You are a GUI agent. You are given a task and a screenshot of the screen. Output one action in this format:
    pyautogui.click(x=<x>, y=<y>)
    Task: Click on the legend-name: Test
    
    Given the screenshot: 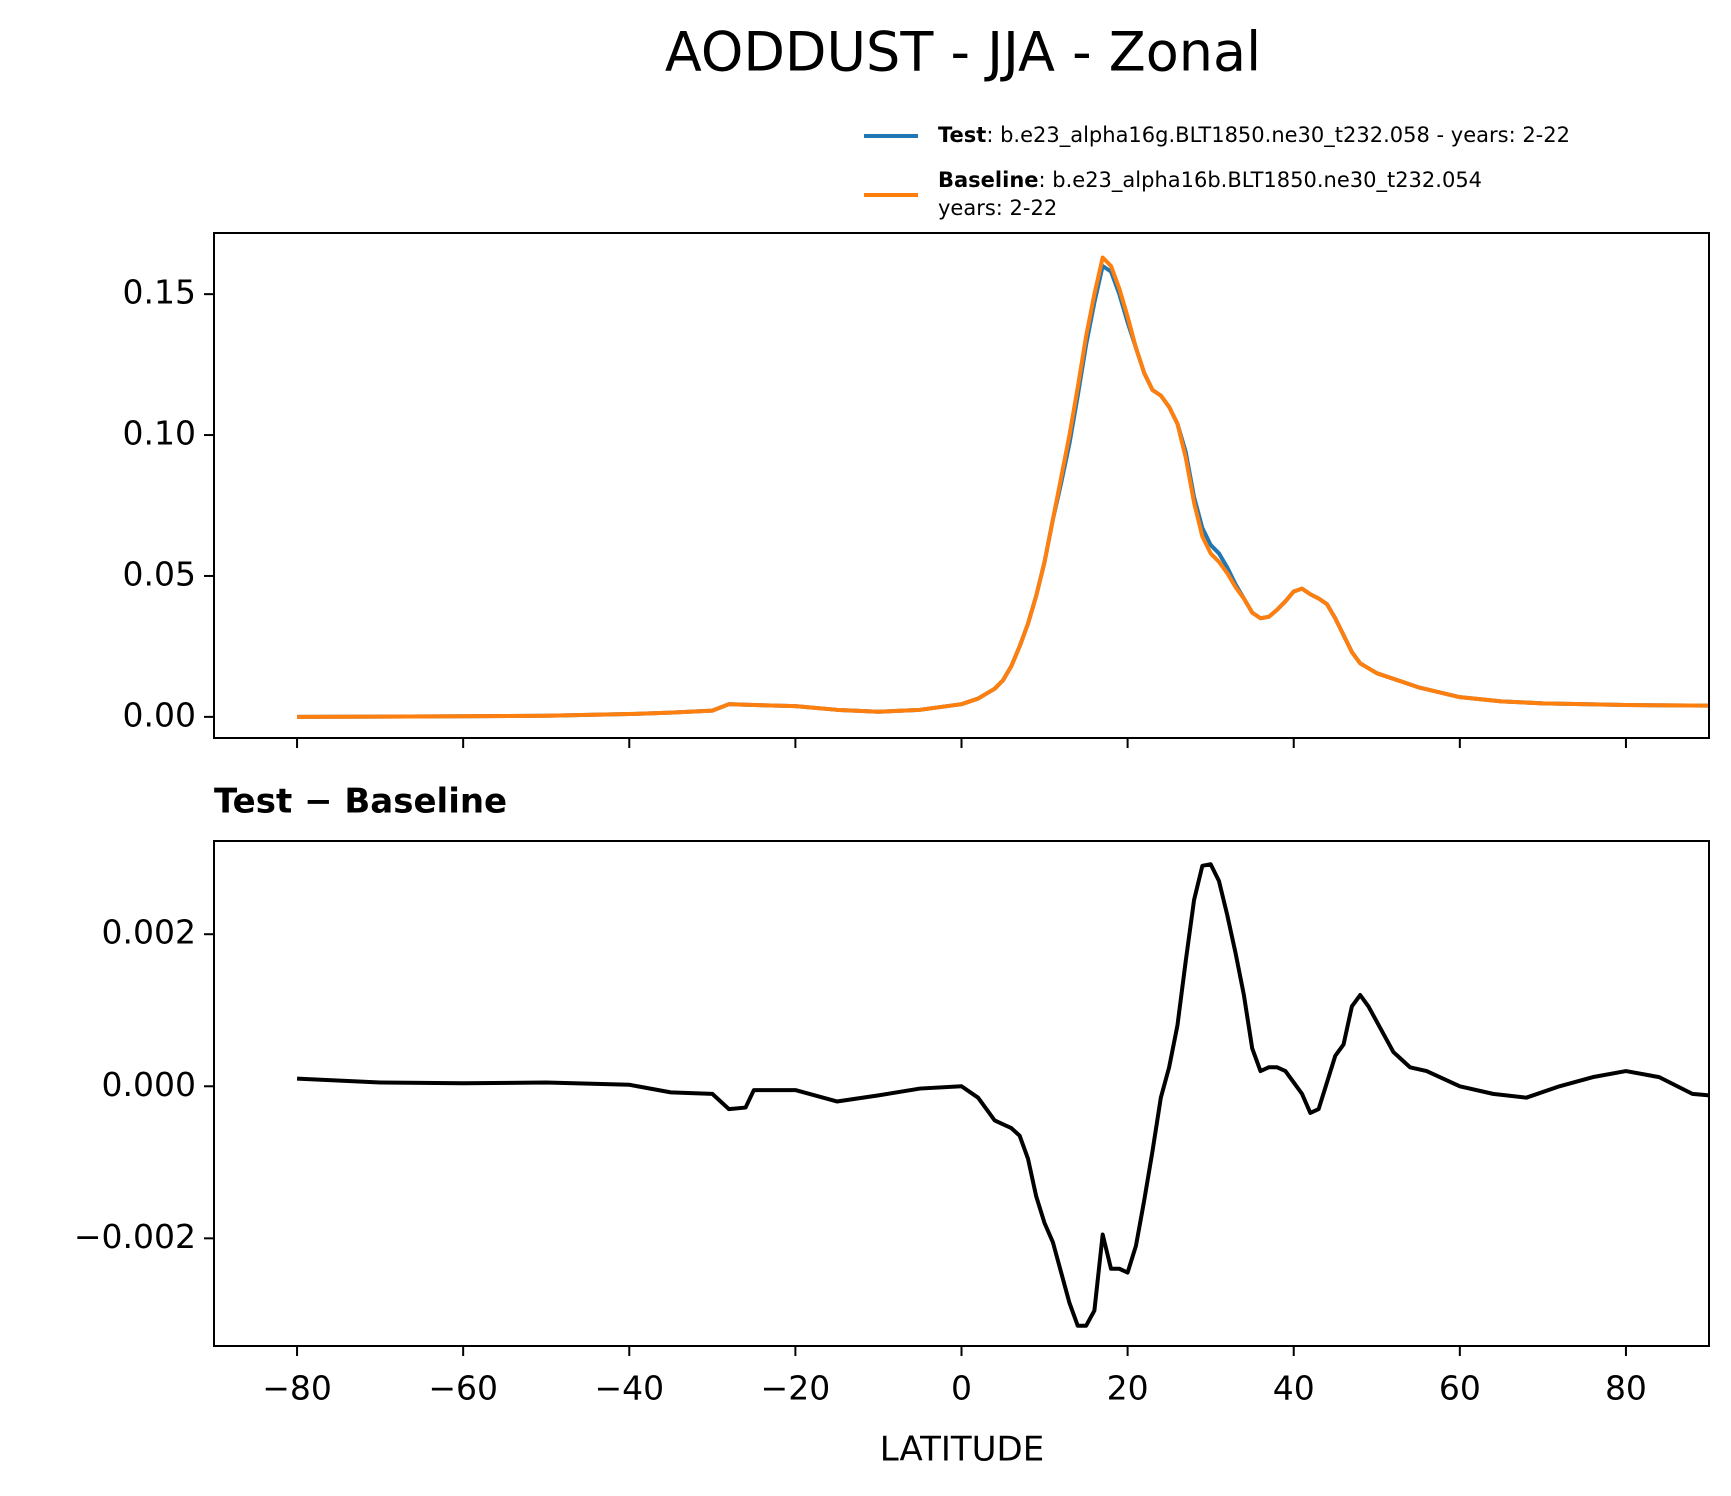 What is the action you would take?
    pyautogui.click(x=962, y=135)
    